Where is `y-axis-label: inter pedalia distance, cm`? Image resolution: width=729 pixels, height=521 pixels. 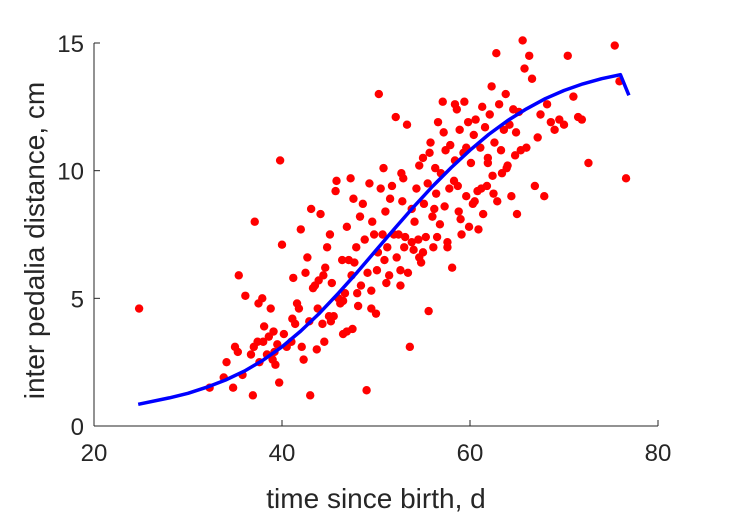
y-axis-label: inter pedalia distance, cm is located at coordinates (34, 241).